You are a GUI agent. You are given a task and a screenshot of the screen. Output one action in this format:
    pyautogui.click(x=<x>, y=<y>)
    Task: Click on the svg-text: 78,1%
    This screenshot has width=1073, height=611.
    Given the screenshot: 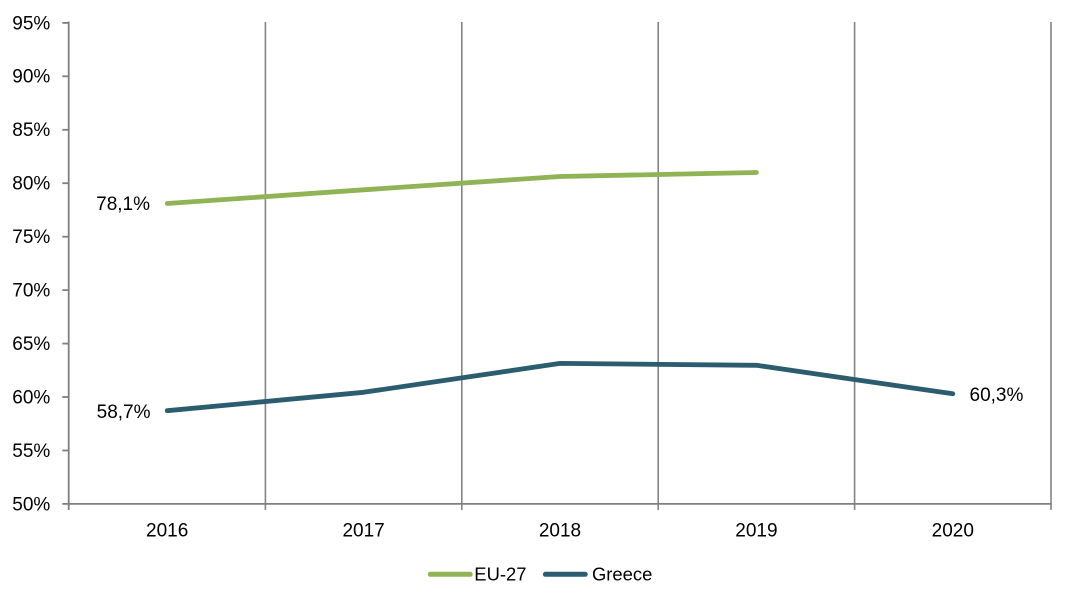 What is the action you would take?
    pyautogui.click(x=123, y=204)
    